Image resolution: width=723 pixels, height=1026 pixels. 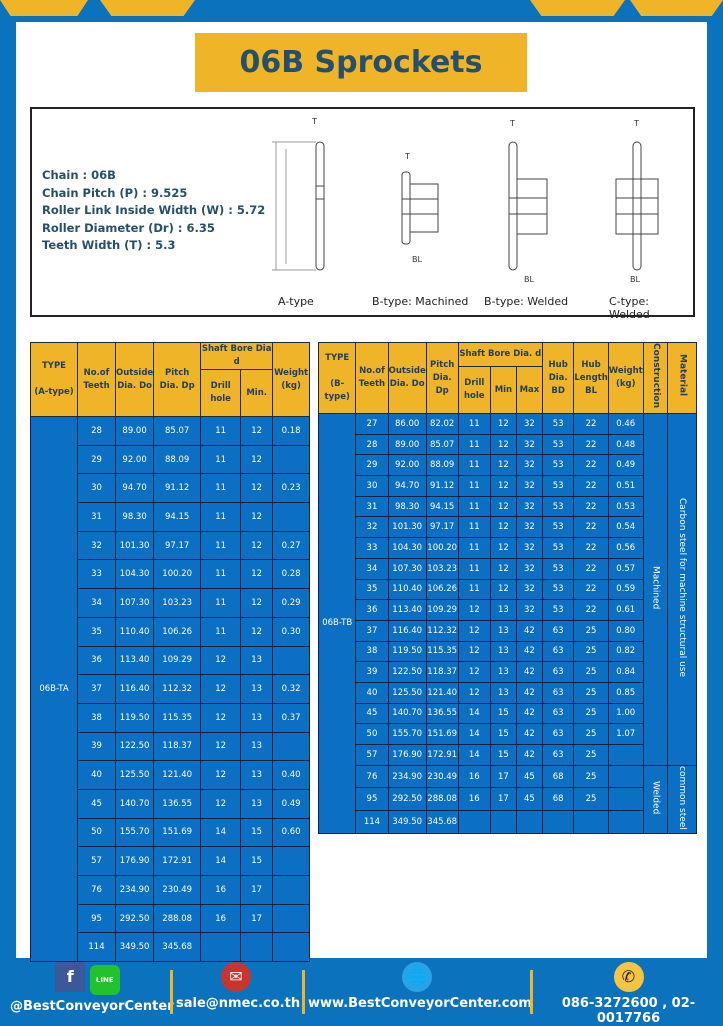 I want to click on table-row: 40 125.50 121.40 12 13 0.40, so click(x=170, y=775).